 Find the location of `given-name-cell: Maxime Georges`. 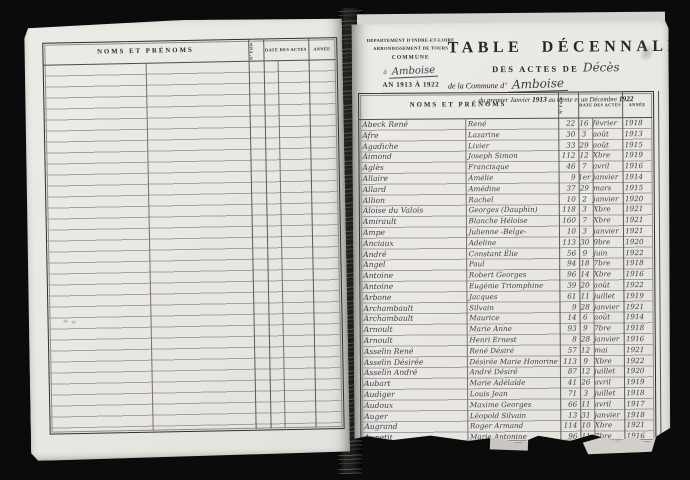

given-name-cell: Maxime Georges is located at coordinates (500, 404).